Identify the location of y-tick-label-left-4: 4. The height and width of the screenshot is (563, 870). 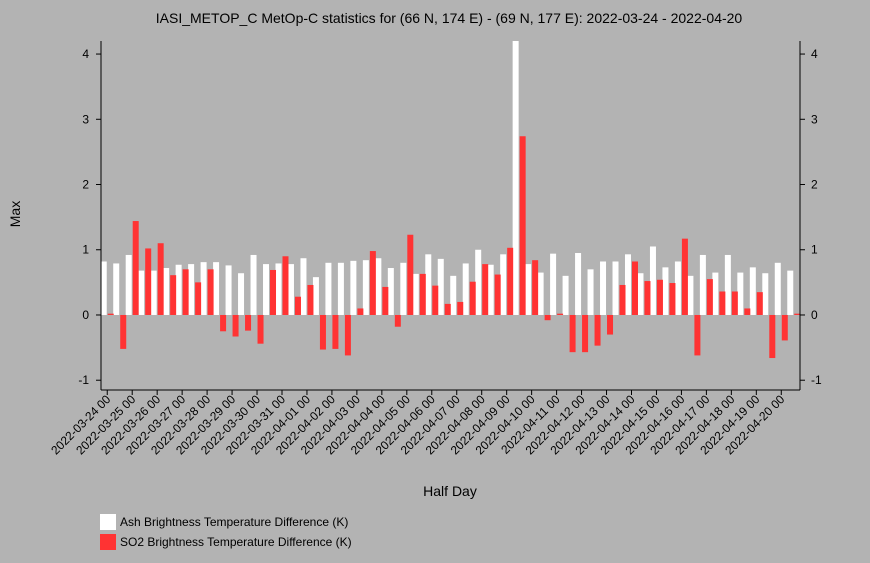
(85, 54).